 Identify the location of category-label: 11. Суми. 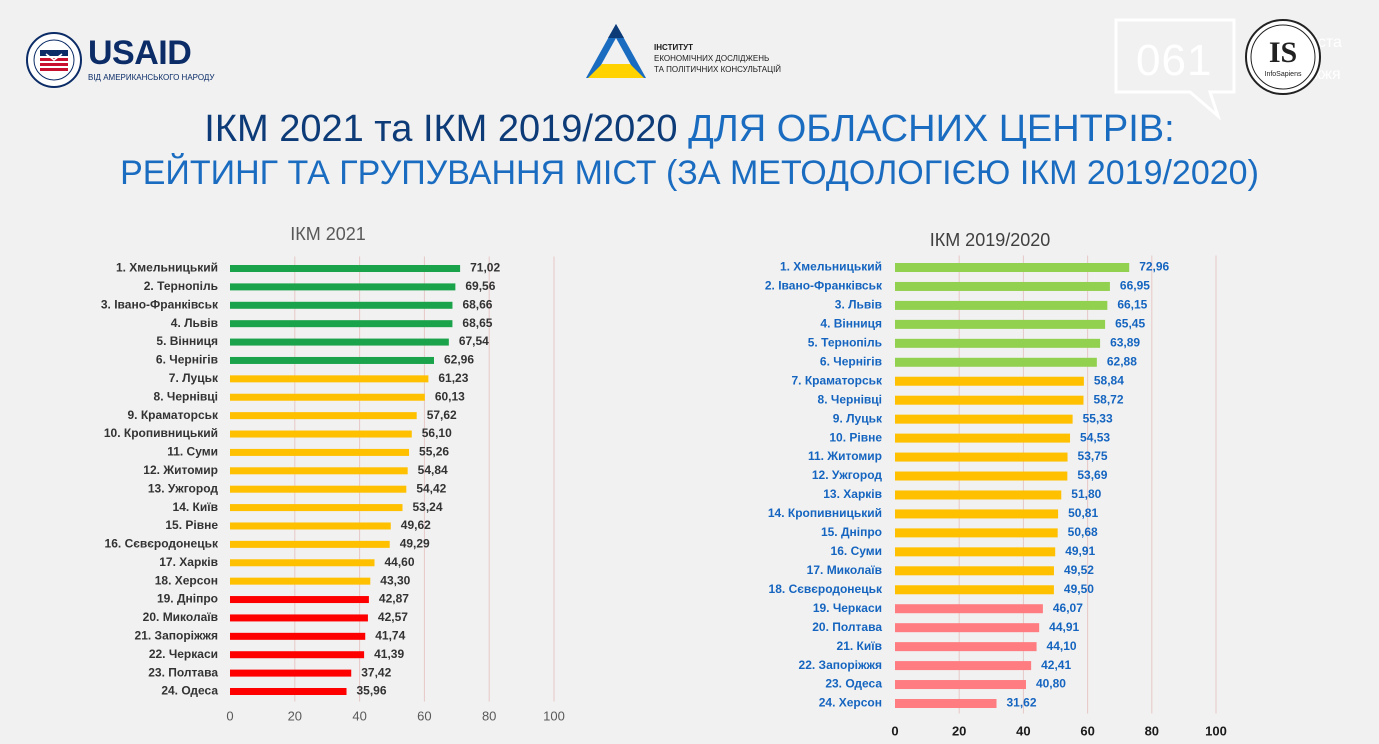
(192, 452).